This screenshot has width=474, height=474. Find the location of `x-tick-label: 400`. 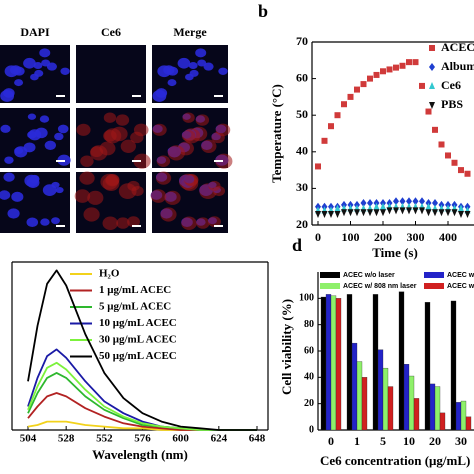

x-tick-label: 400 is located at coordinates (448, 237).